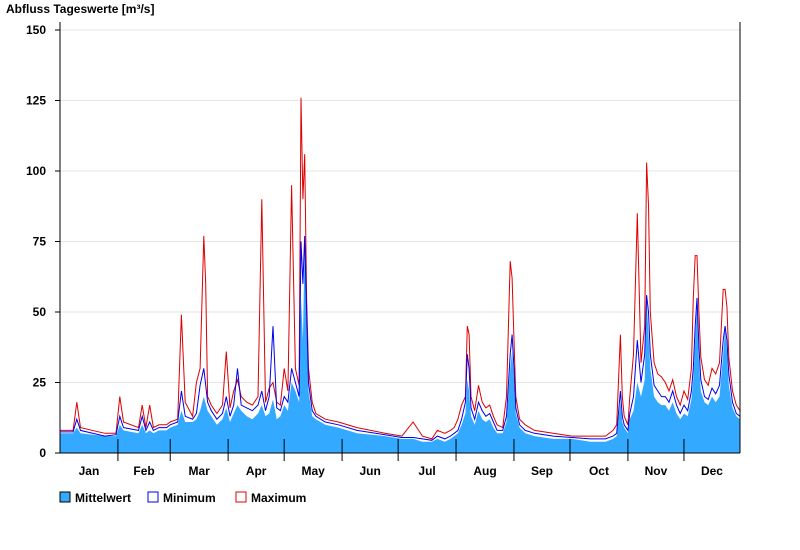  I want to click on x-tick-label: Mar, so click(200, 471).